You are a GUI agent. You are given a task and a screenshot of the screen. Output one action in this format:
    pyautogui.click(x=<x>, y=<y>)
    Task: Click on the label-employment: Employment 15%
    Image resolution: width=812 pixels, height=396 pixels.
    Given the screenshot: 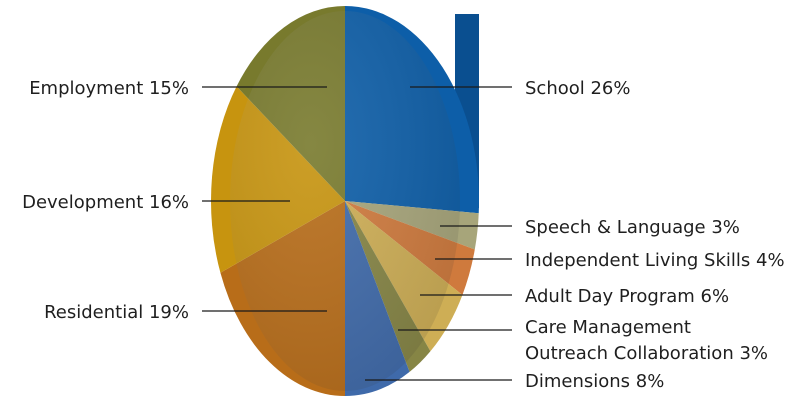 What is the action you would take?
    pyautogui.click(x=109, y=88)
    